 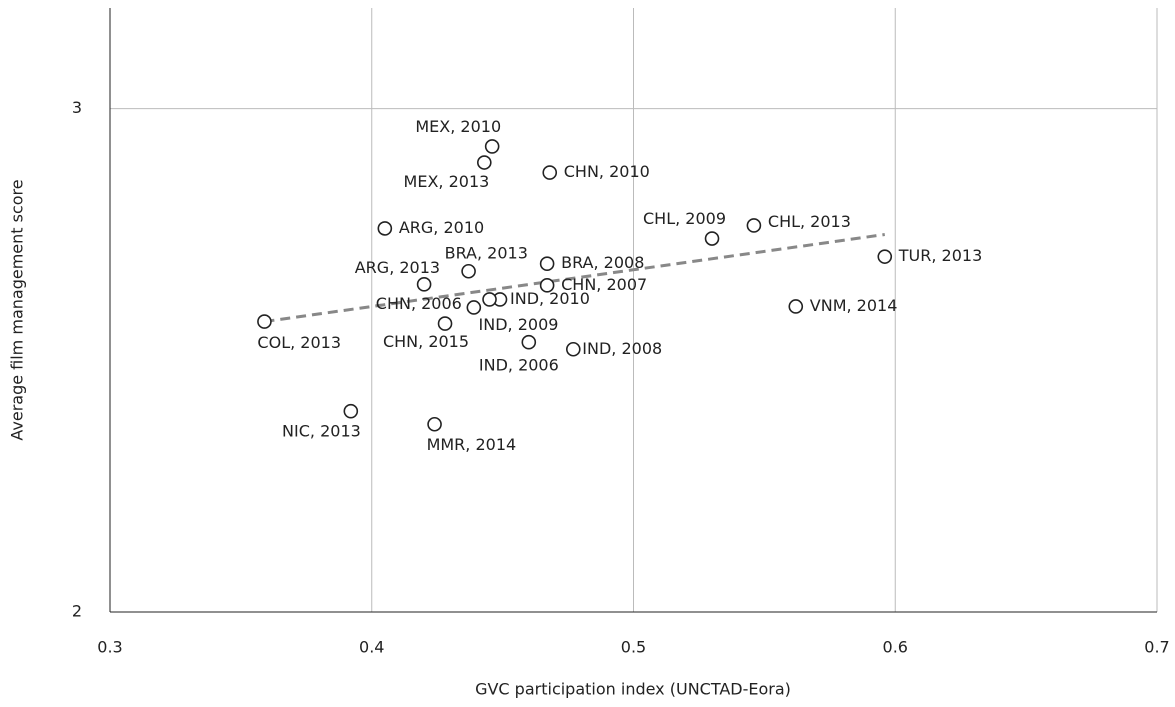 I want to click on point-label: ARG, 2010, so click(x=441, y=227).